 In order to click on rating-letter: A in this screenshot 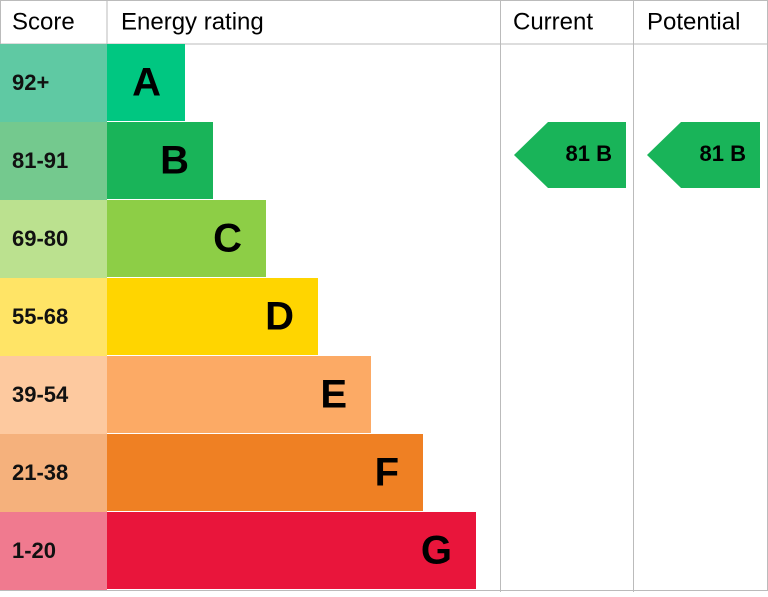, I will do `click(146, 83)`.